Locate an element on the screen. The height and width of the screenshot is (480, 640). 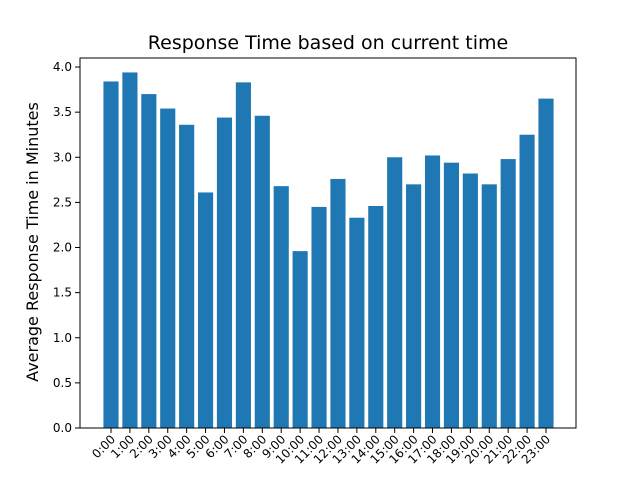
y-ticks-group: 0.0 0.5 1.0 1.5 2.0 2.5 3.0 3.5 4.0 is located at coordinates (66, 247).